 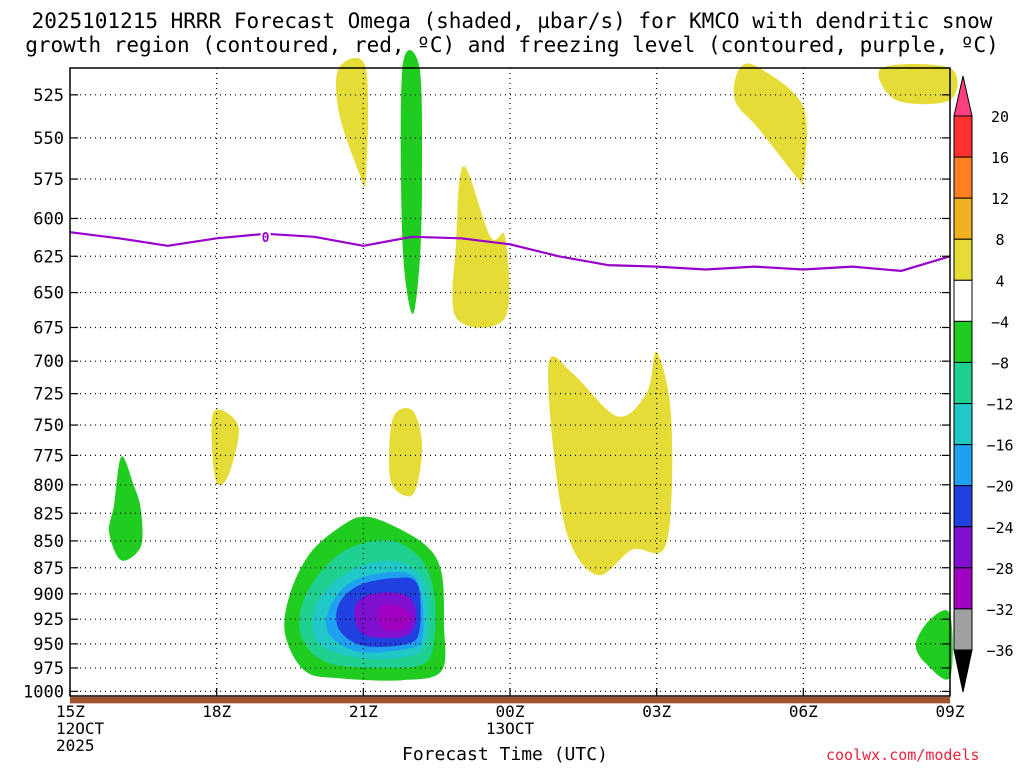 What do you see at coordinates (48, 180) in the screenshot?
I see `y-tick-label-575: 575` at bounding box center [48, 180].